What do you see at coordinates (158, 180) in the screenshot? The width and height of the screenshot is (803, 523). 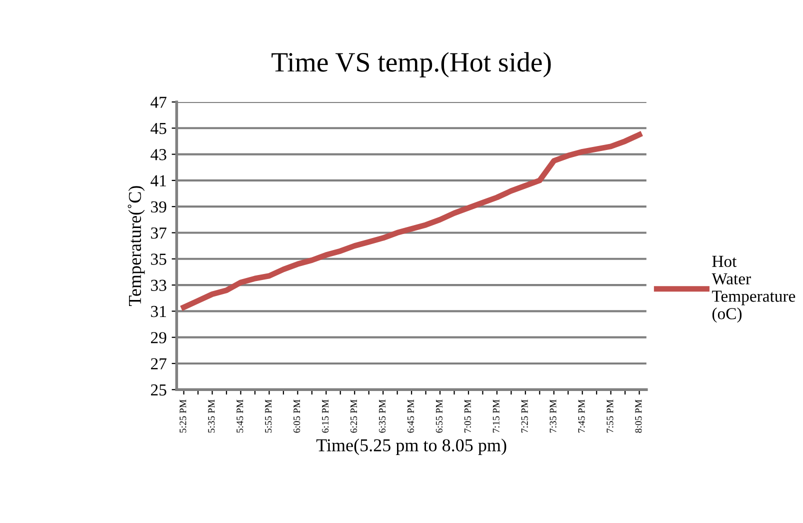 I see `y-tick-label: 41` at bounding box center [158, 180].